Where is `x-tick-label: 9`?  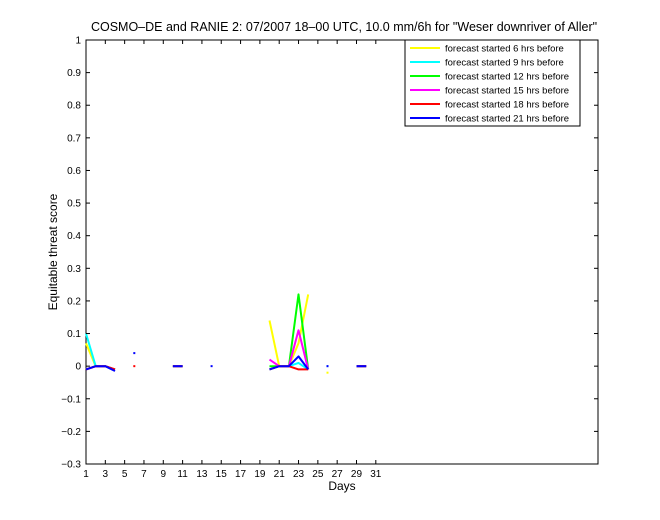
x-tick-label: 9 is located at coordinates (164, 474).